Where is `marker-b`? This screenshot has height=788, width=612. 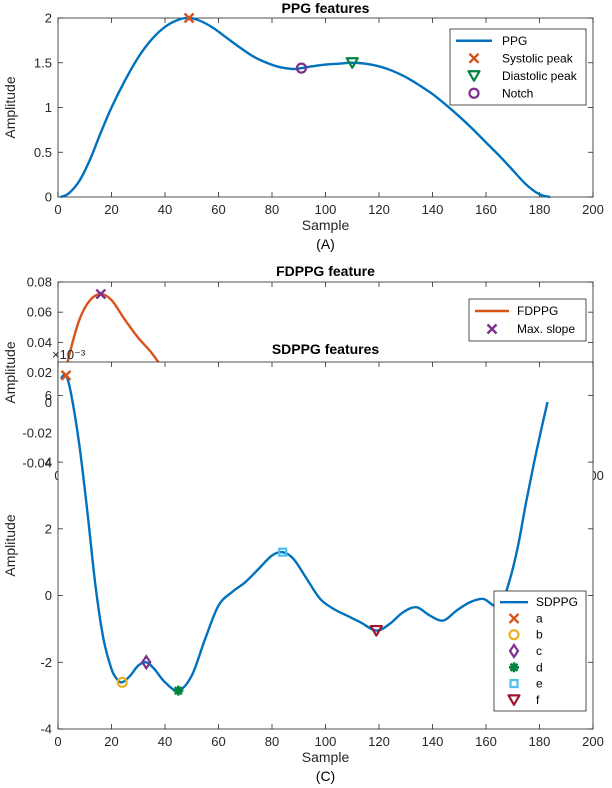 marker-b is located at coordinates (122, 682).